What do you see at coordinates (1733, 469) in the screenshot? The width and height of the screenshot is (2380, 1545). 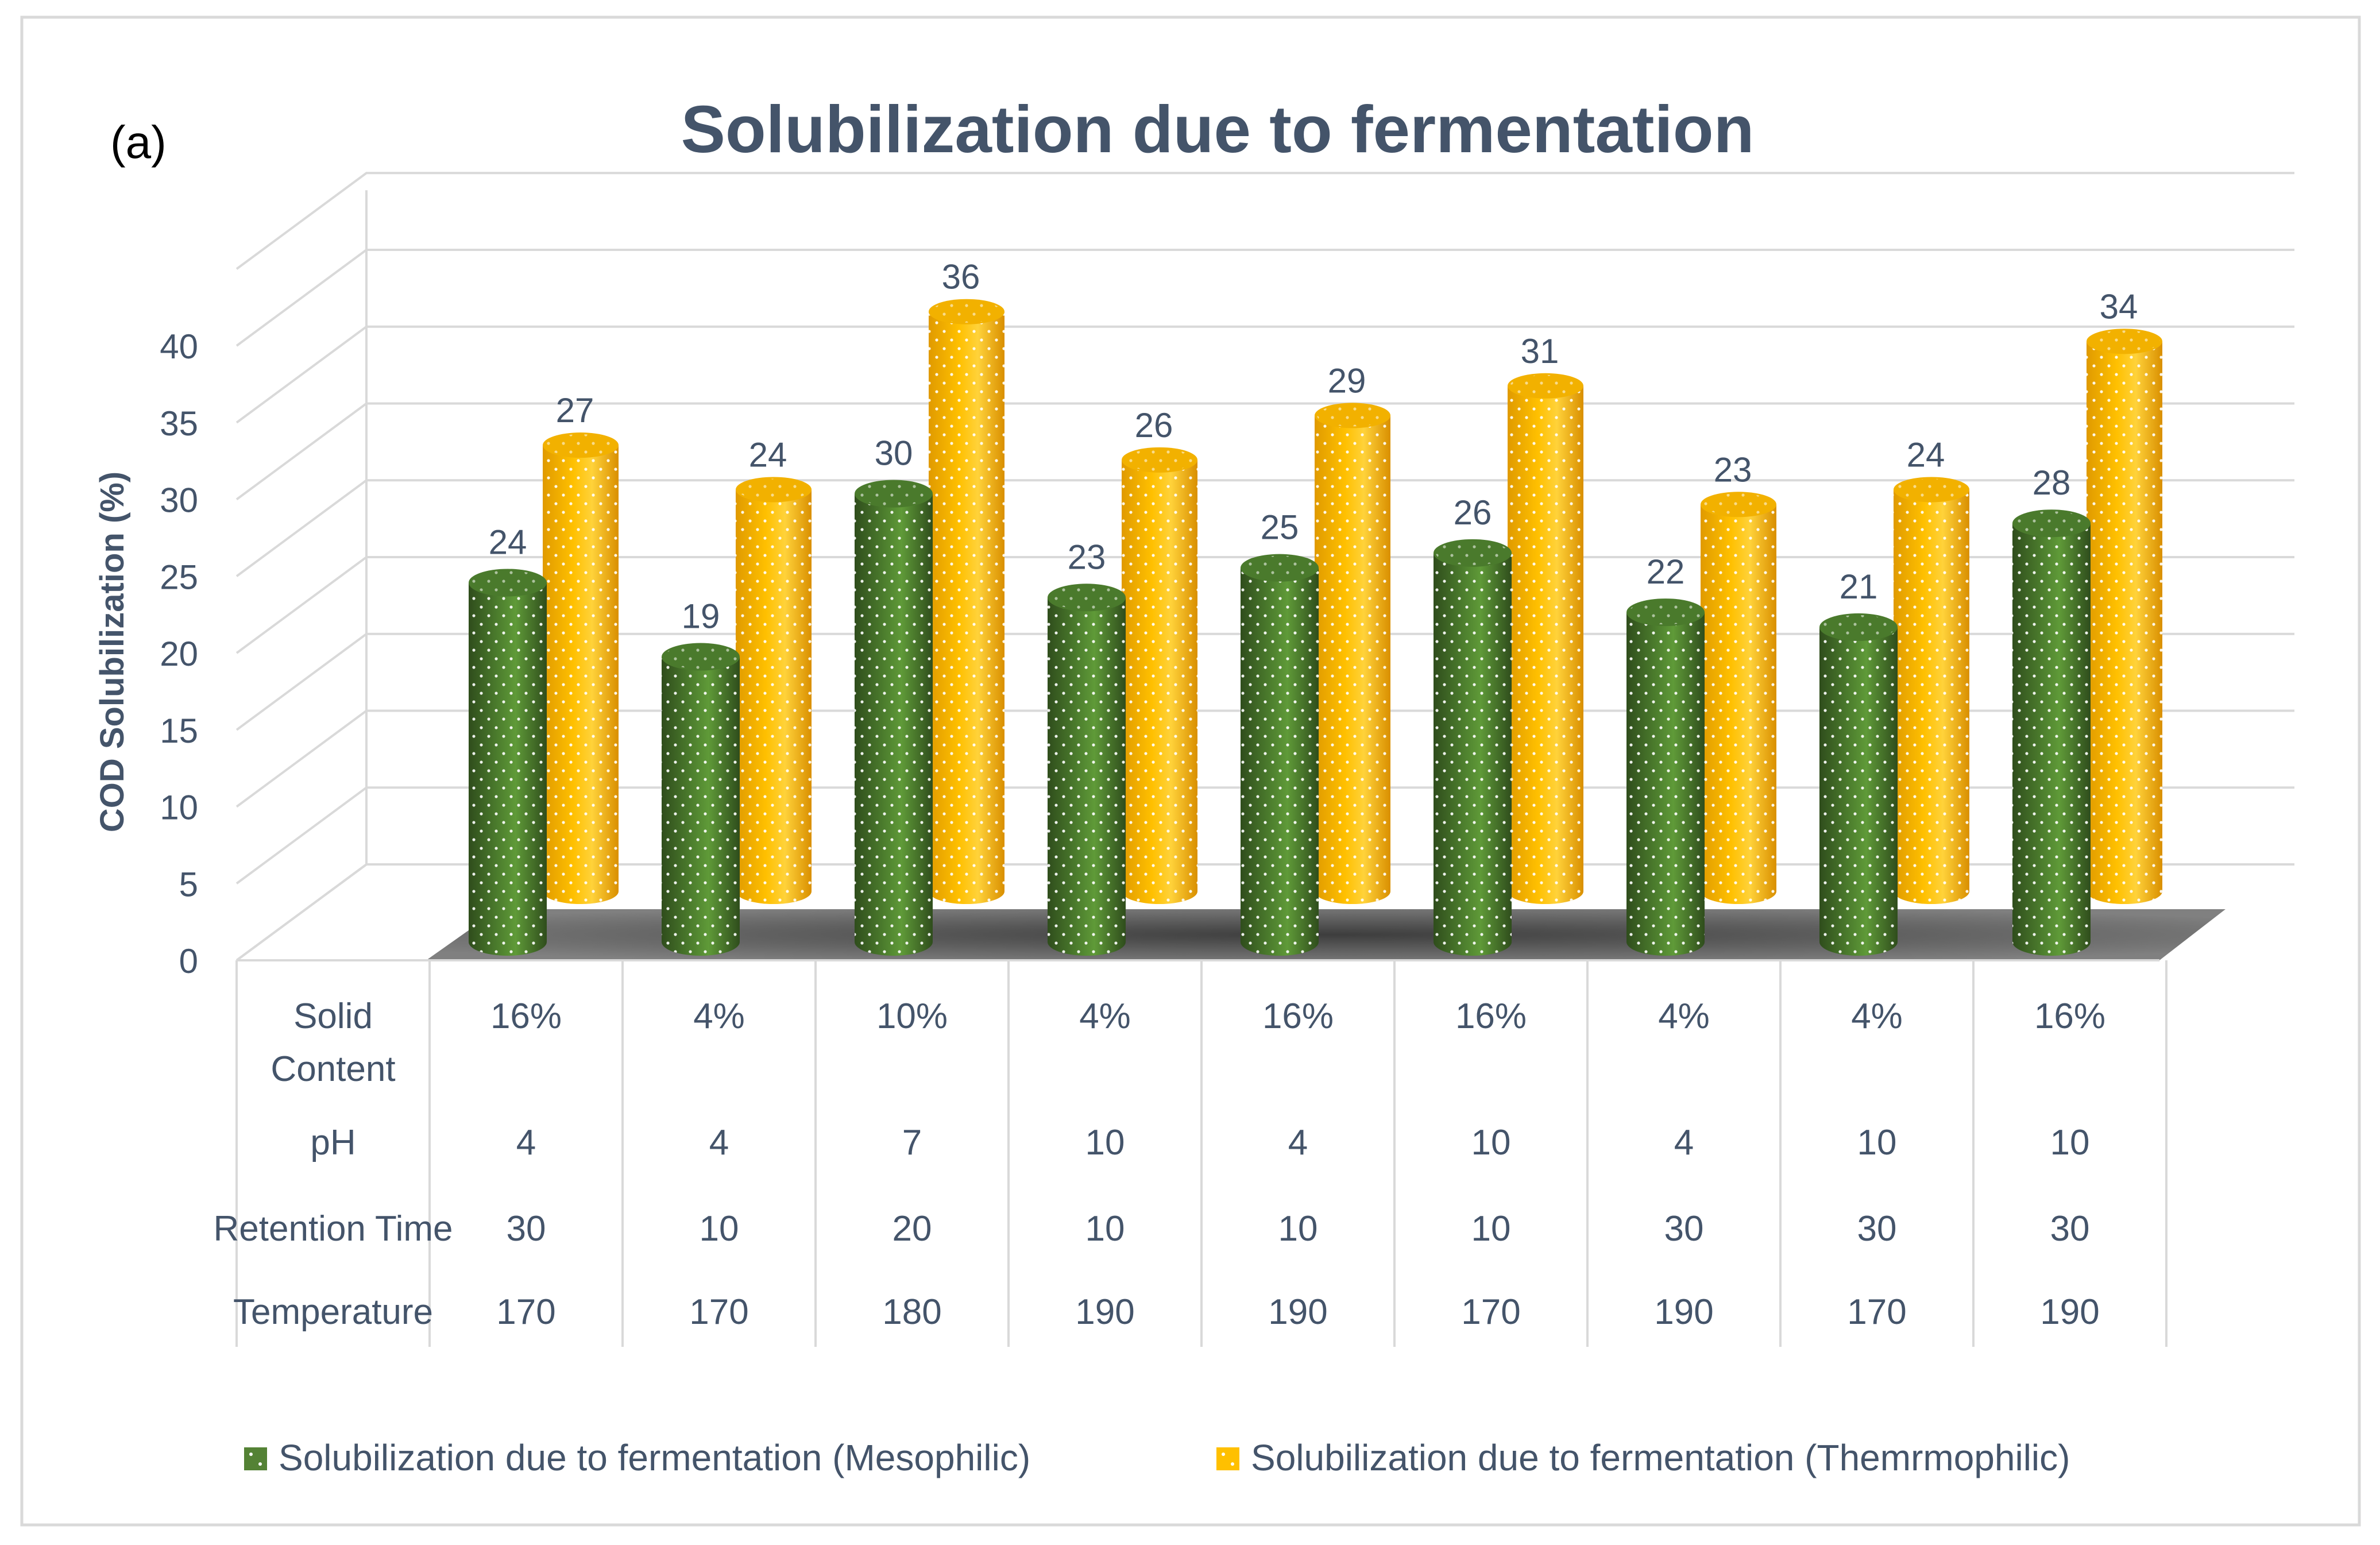 I see `data-label-thermophilic: 23` at bounding box center [1733, 469].